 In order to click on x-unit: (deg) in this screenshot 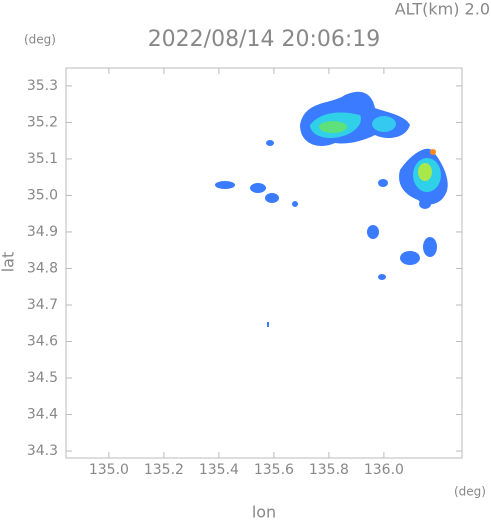, I will do `click(470, 492)`.